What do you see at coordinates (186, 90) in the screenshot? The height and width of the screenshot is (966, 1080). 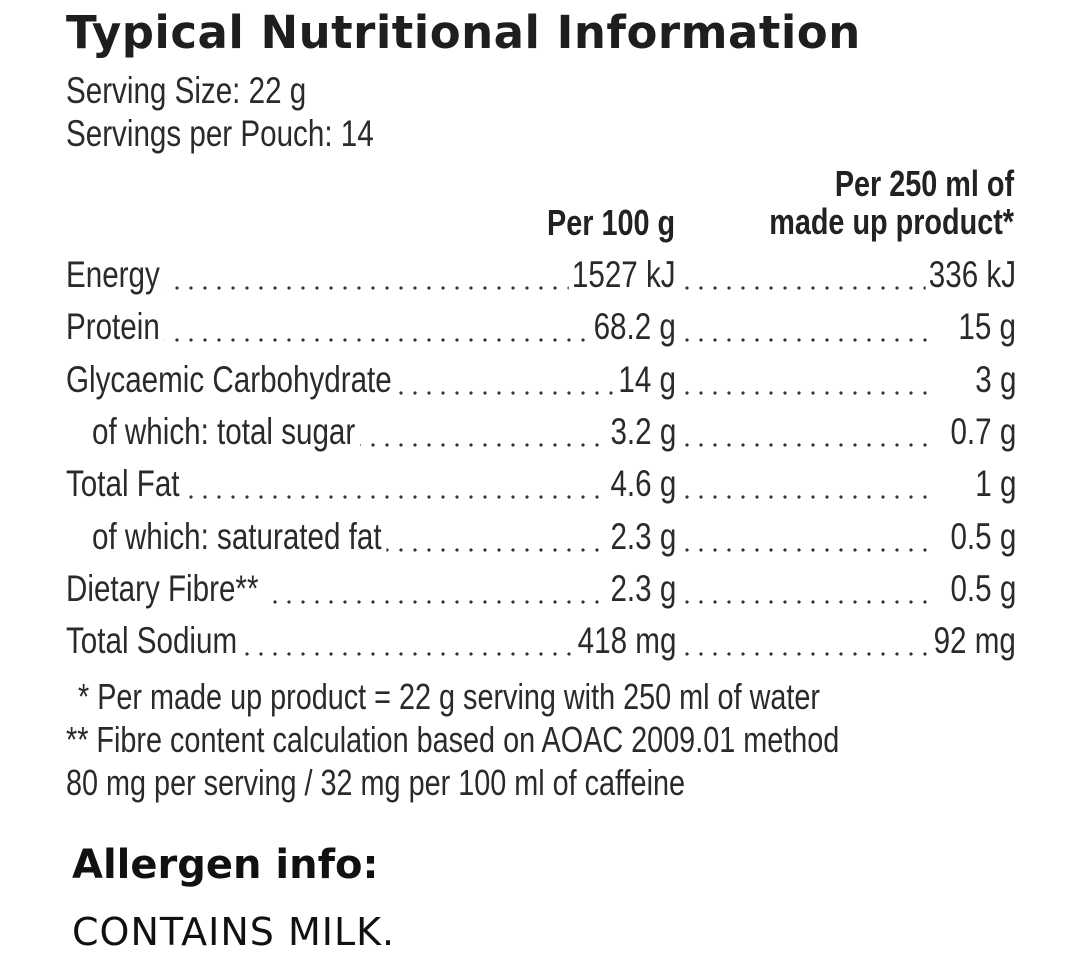 I see `serving-size: Serving Size: 22 g` at bounding box center [186, 90].